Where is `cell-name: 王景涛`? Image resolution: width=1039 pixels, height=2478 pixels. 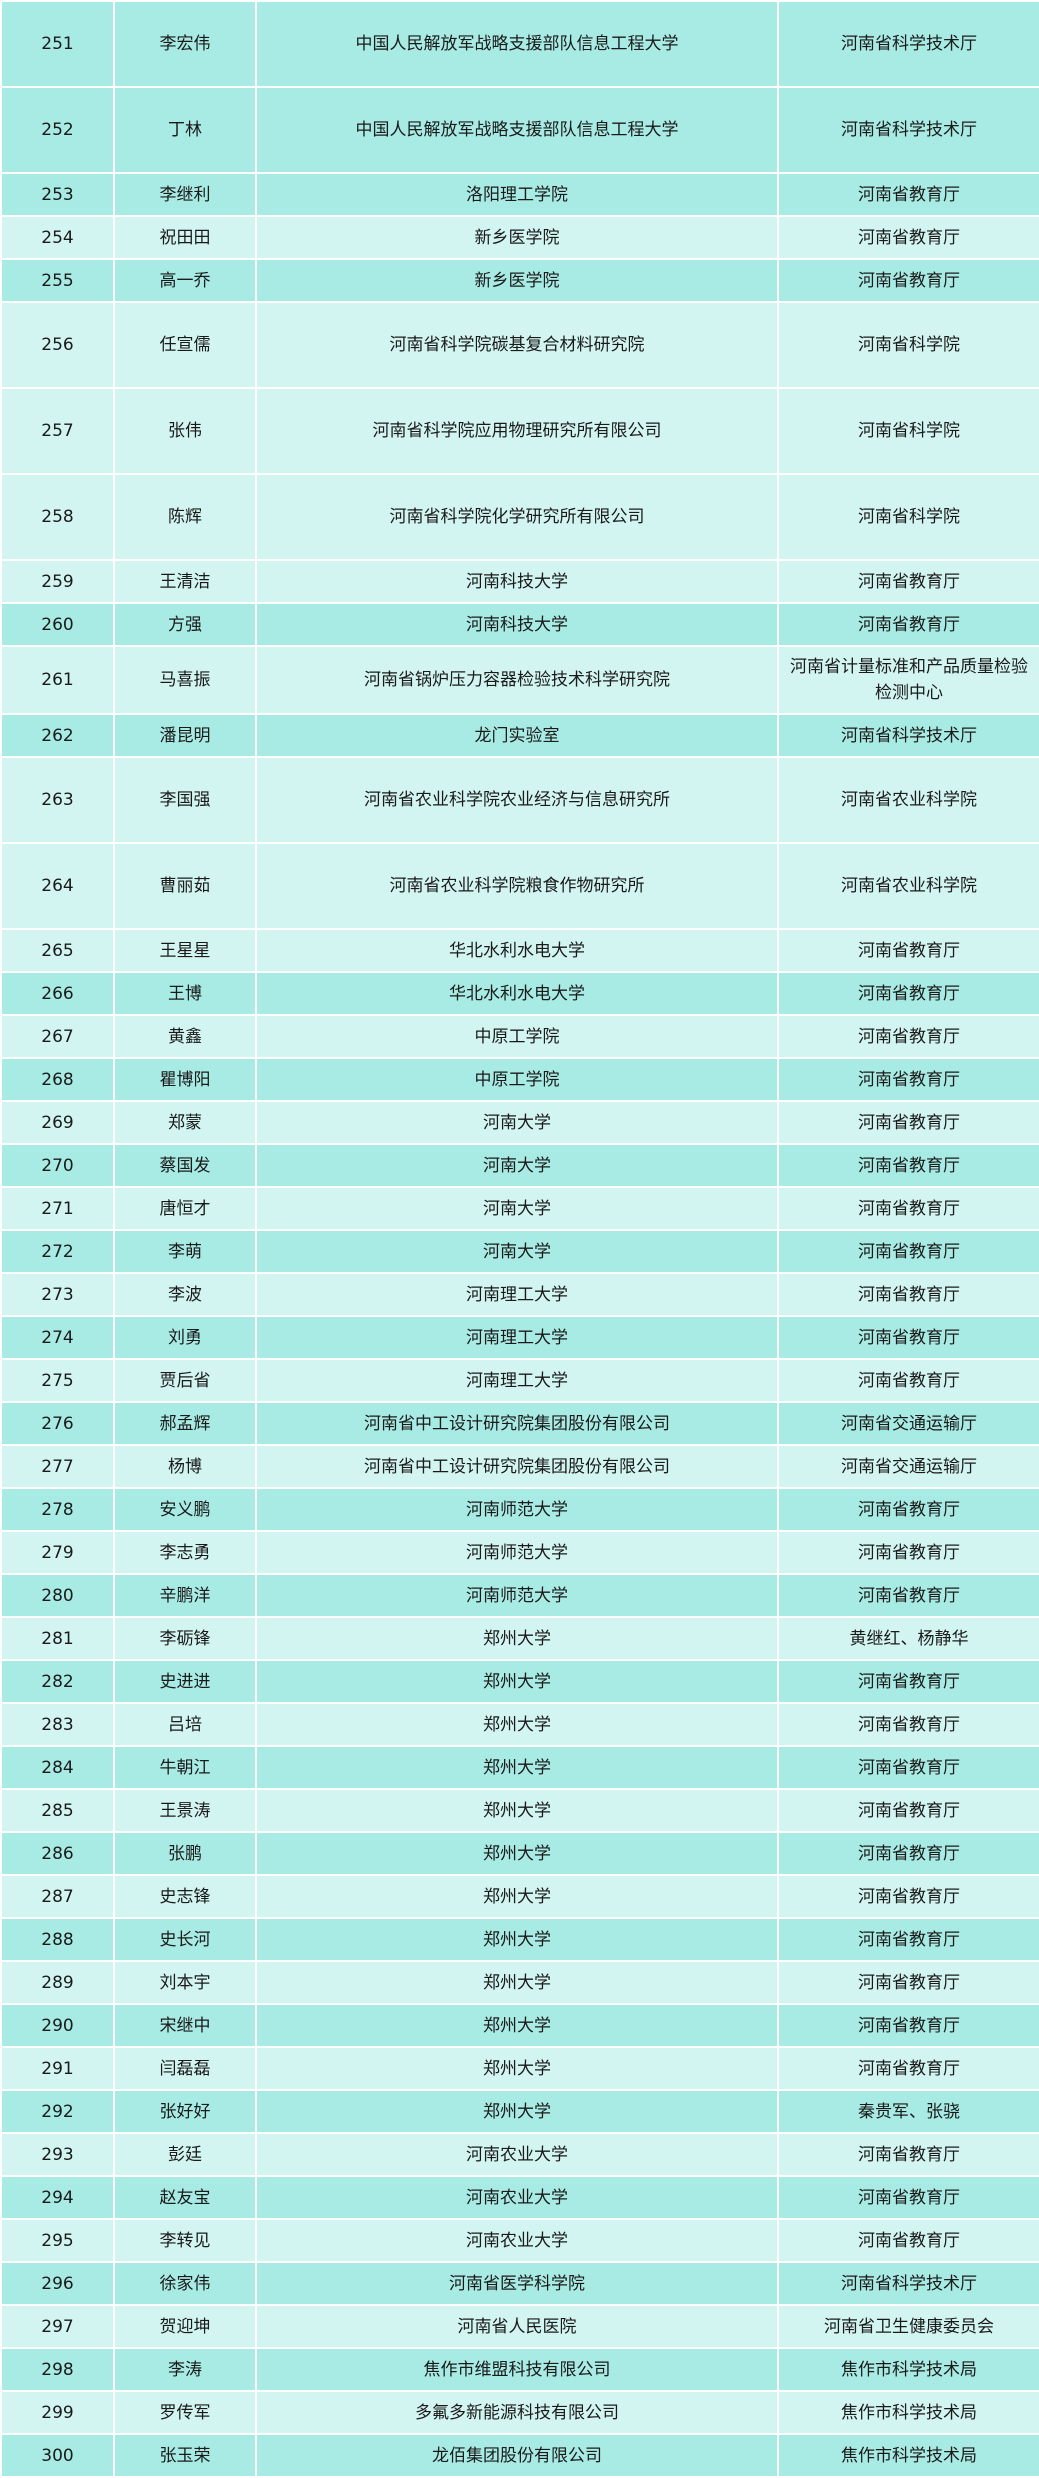 cell-name: 王景涛 is located at coordinates (185, 1810).